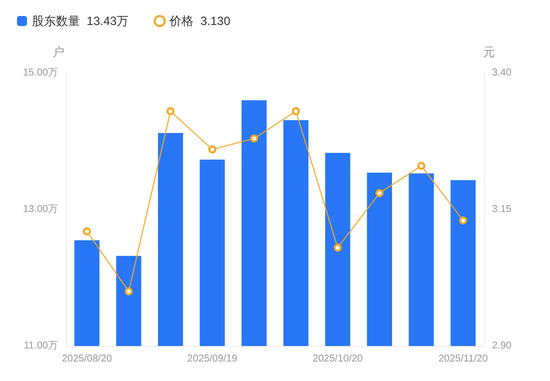 The width and height of the screenshot is (550, 381). What do you see at coordinates (489, 52) in the screenshot?
I see `y2-axis-title: 元` at bounding box center [489, 52].